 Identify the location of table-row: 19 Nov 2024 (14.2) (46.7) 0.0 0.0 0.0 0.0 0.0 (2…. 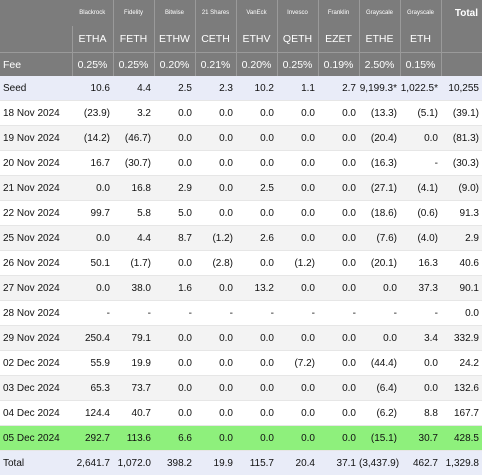
(241, 138).